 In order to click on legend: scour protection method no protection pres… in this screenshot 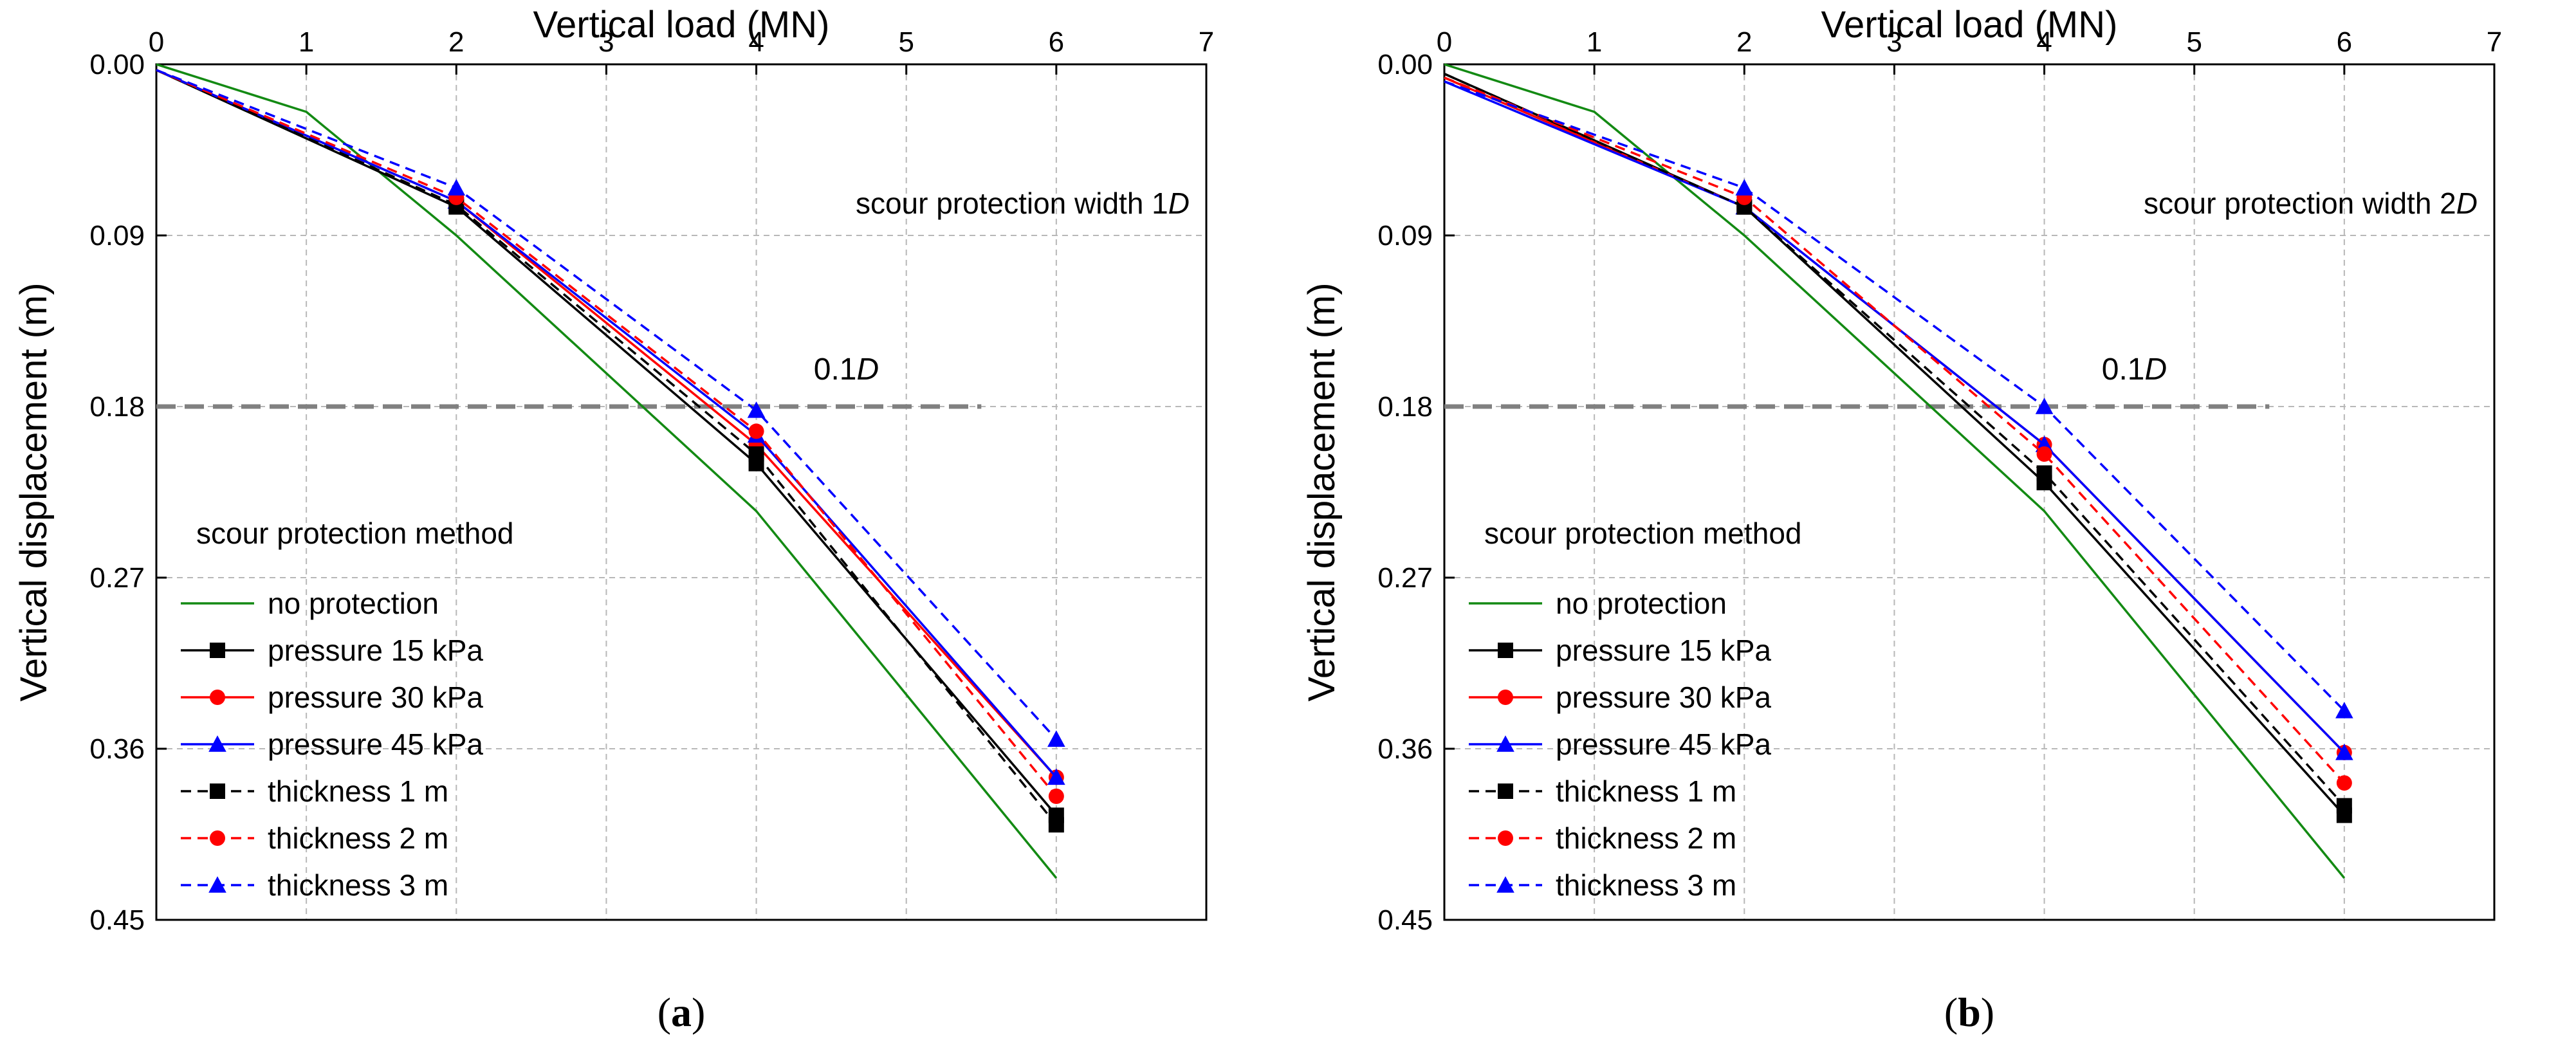, I will do `click(347, 710)`.